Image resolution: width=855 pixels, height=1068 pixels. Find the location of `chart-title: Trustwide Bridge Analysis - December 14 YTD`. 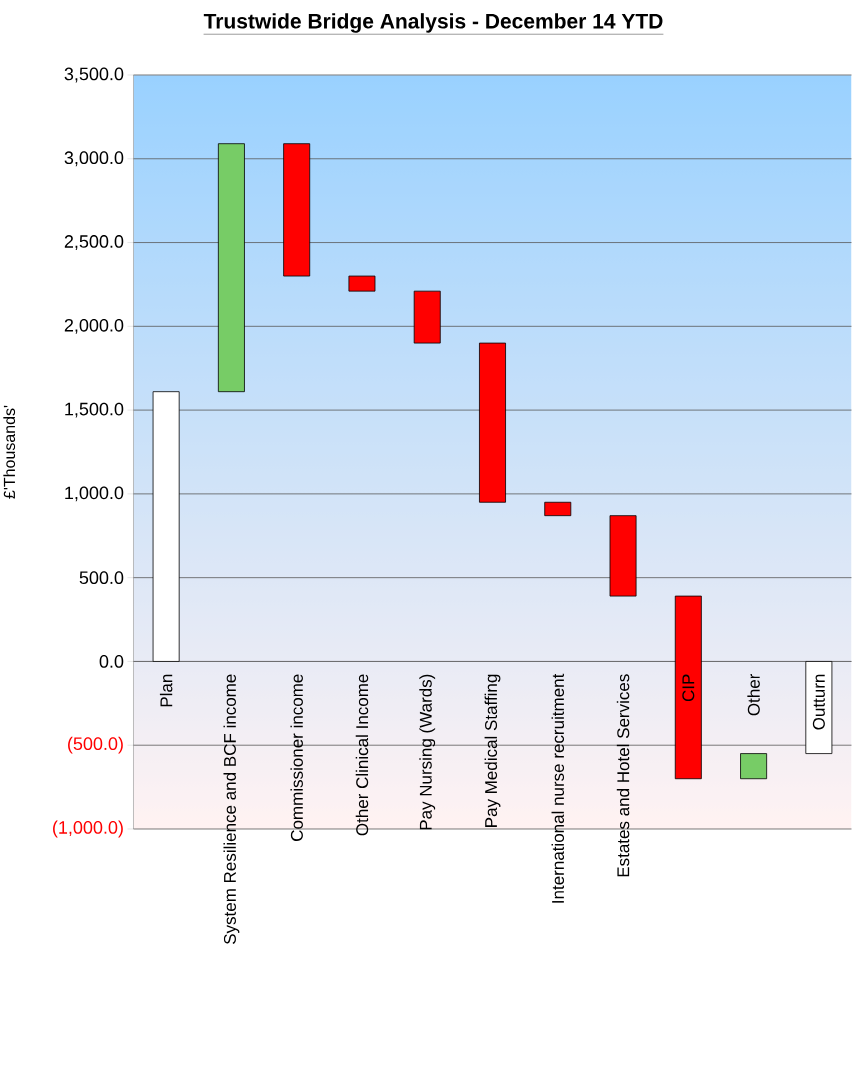

chart-title: Trustwide Bridge Analysis - December 14 YTD is located at coordinates (433, 23).